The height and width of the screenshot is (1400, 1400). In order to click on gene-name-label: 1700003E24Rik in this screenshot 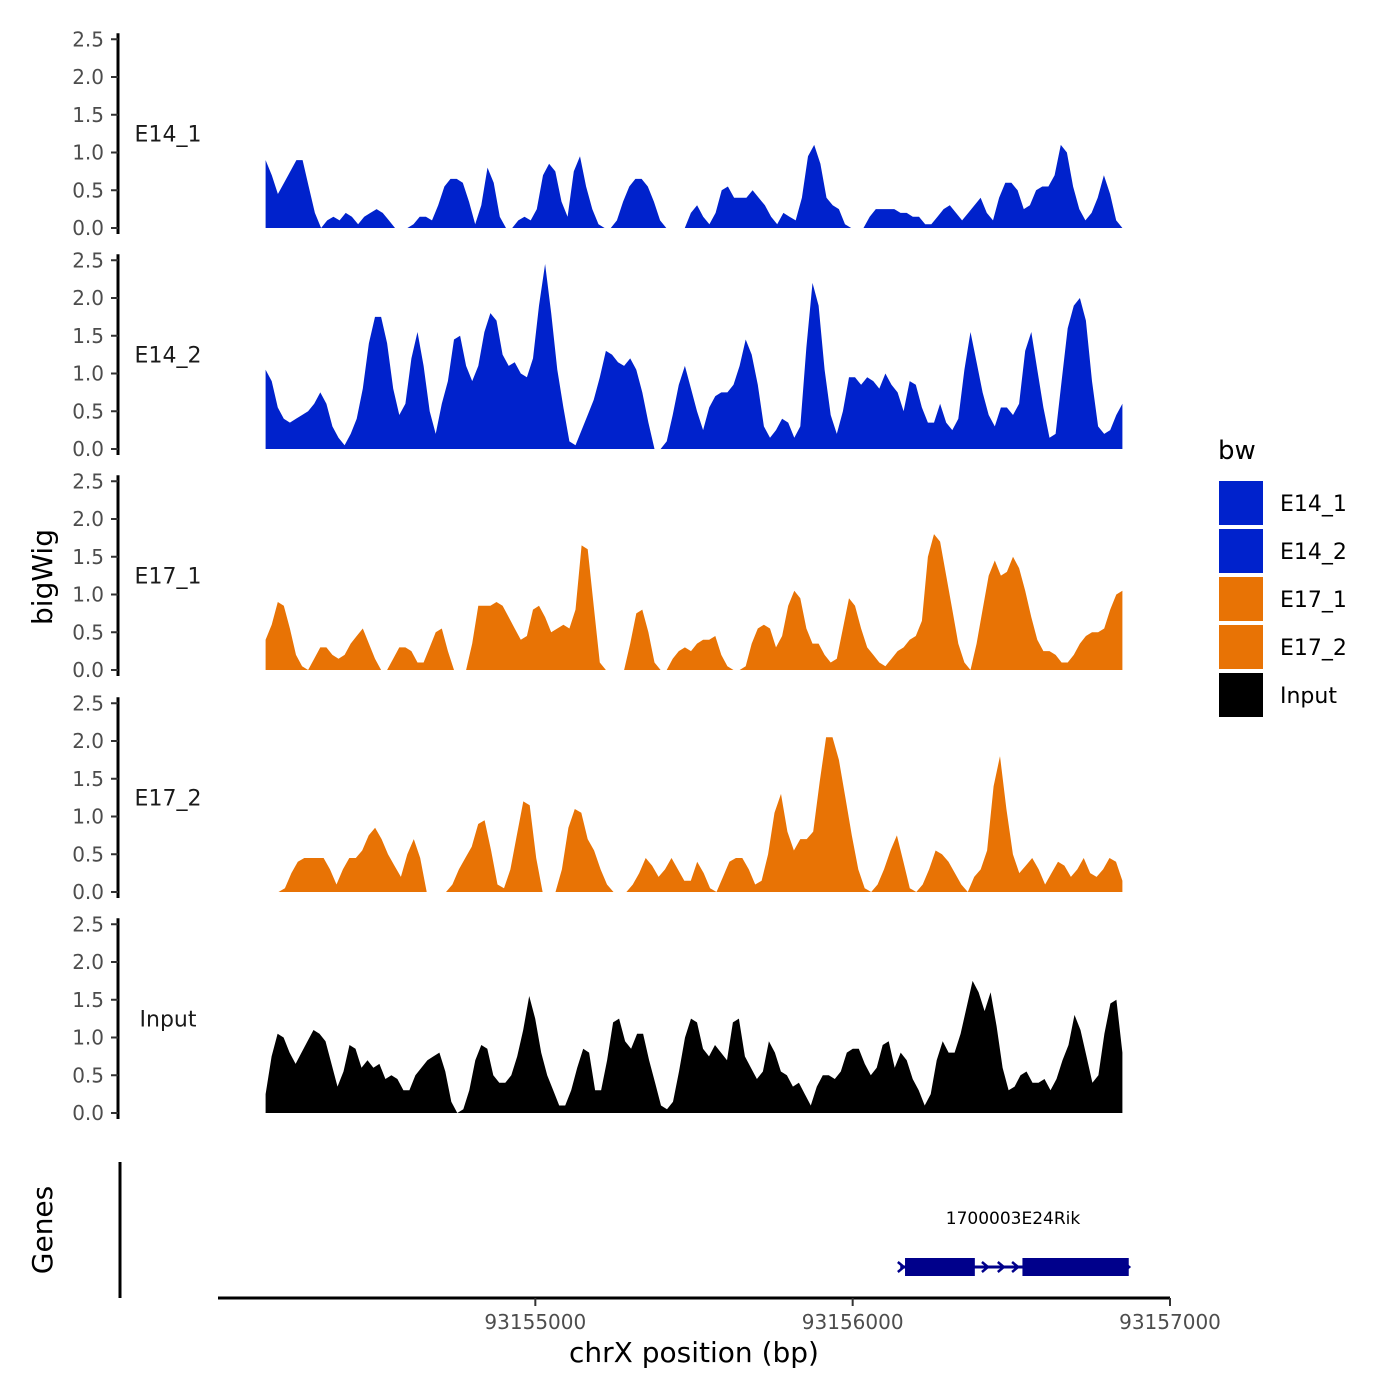, I will do `click(1013, 1219)`.